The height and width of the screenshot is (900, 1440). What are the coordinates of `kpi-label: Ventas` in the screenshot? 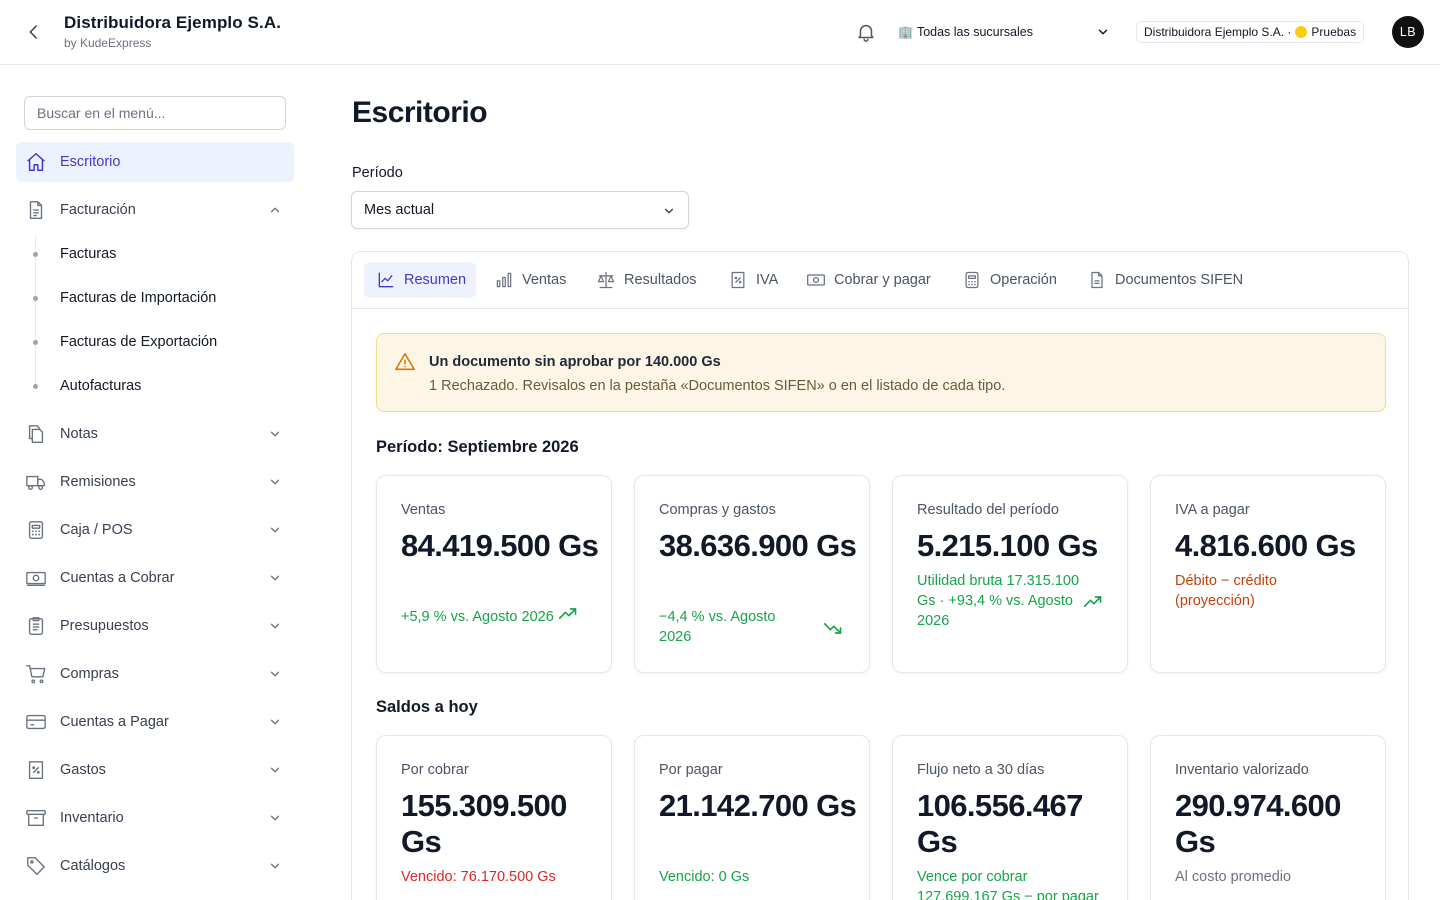 It's located at (423, 510).